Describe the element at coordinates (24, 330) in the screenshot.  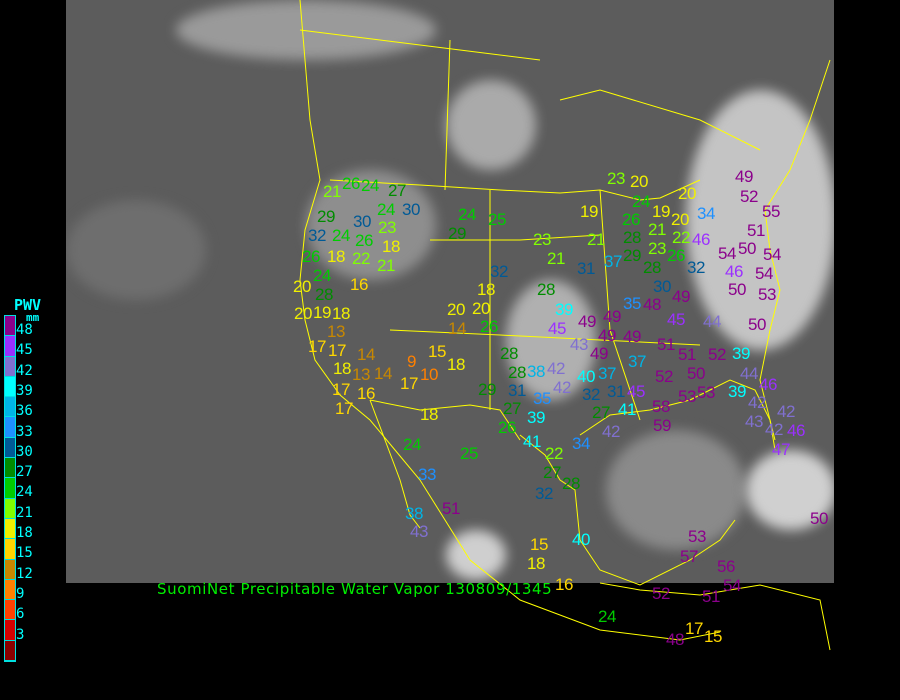
I see `legend-tick: 48` at that location.